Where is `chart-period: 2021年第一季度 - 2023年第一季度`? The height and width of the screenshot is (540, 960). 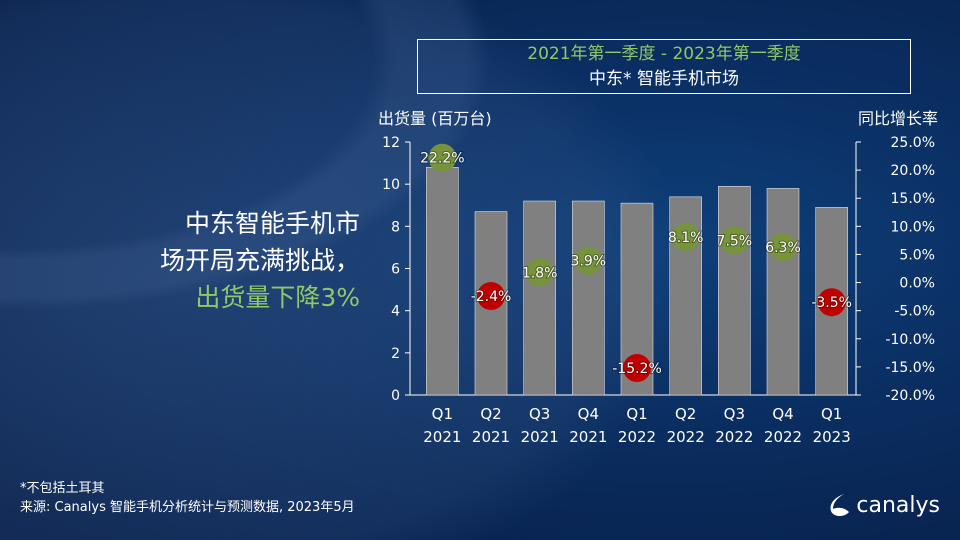
chart-period: 2021年第一季度 - 2023年第一季度 is located at coordinates (664, 54).